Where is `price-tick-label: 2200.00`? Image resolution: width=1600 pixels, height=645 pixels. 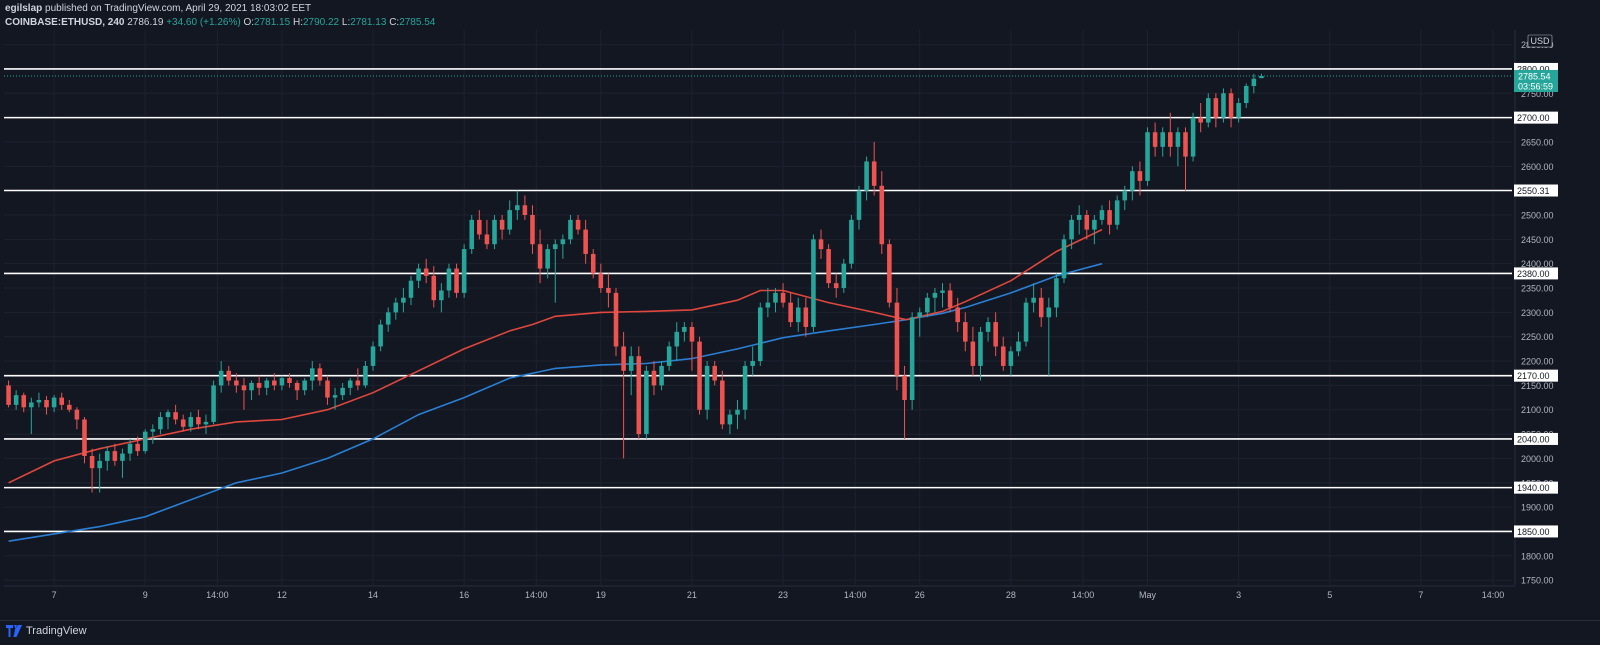
price-tick-label: 2200.00 is located at coordinates (1537, 362).